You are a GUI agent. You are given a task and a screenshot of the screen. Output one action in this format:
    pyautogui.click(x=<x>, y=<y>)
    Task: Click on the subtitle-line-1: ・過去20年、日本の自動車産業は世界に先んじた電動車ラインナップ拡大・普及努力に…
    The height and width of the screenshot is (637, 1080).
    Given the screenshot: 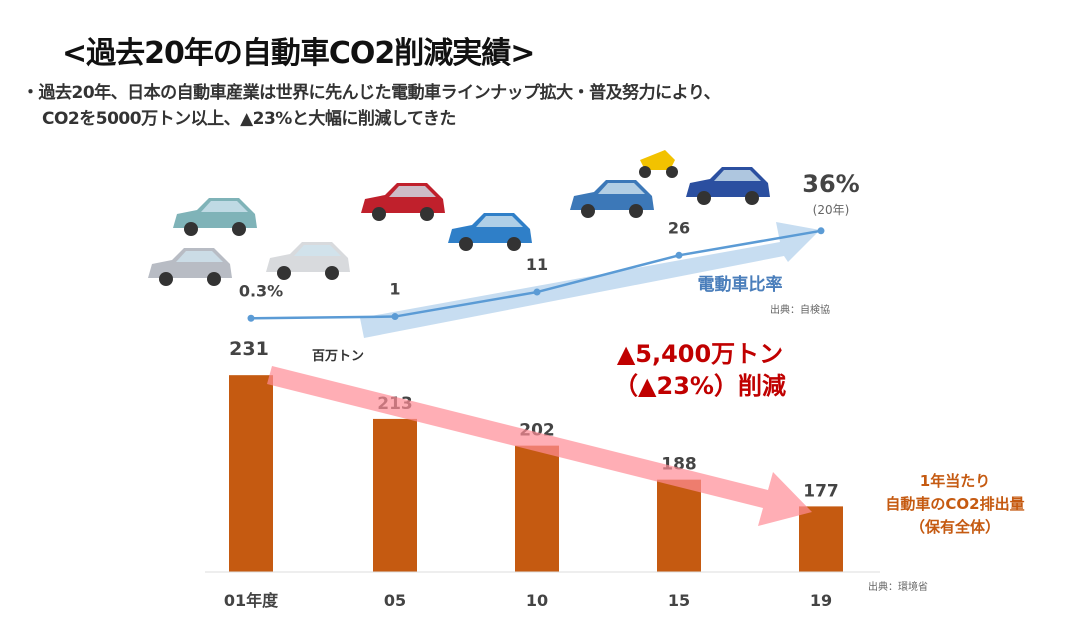 What is the action you would take?
    pyautogui.click(x=371, y=93)
    